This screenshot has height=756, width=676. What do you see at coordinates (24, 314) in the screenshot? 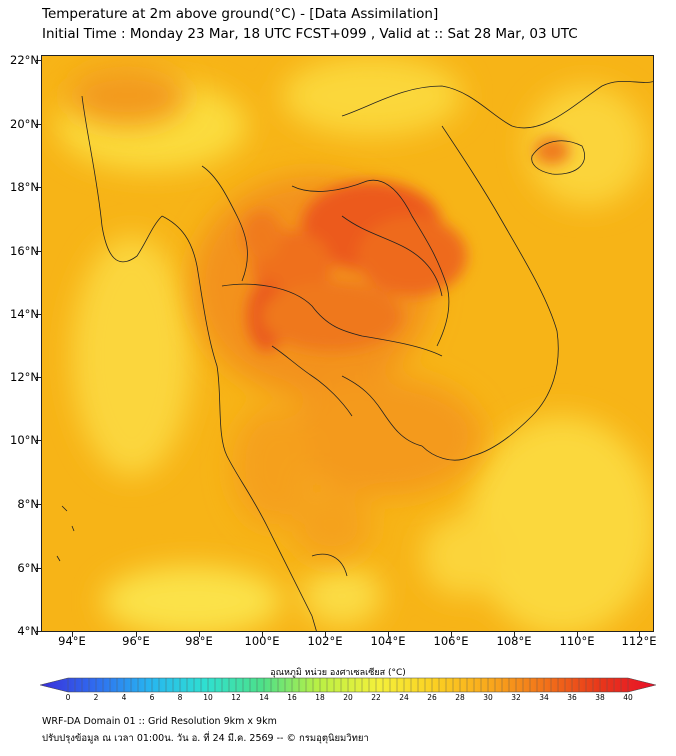
I see `lat-label-14: 14°N` at bounding box center [24, 314].